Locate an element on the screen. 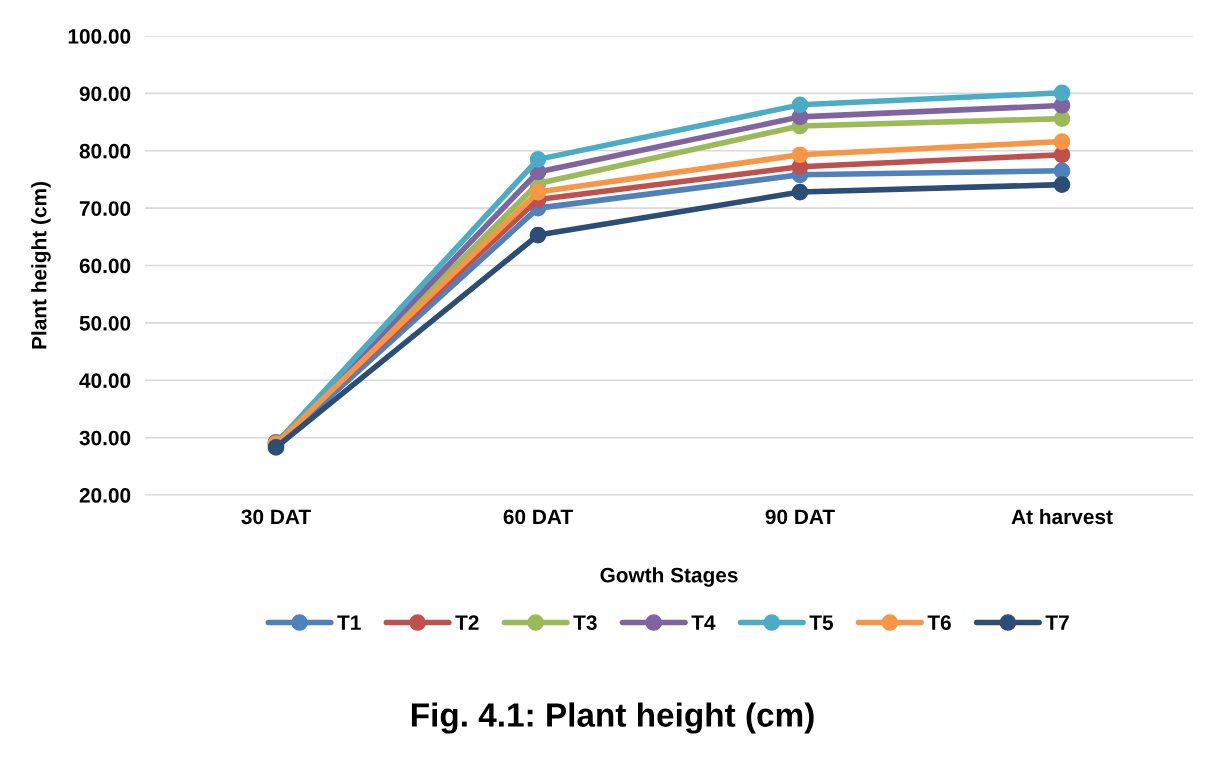 This screenshot has width=1225, height=757. legend-label: T4 is located at coordinates (703, 622).